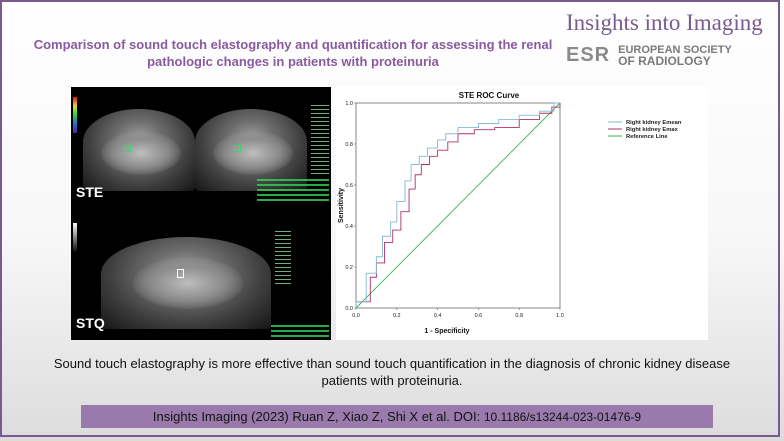 The height and width of the screenshot is (441, 784). I want to click on citation-doi: 10.1186/s13244-023-01476-9, so click(562, 417).